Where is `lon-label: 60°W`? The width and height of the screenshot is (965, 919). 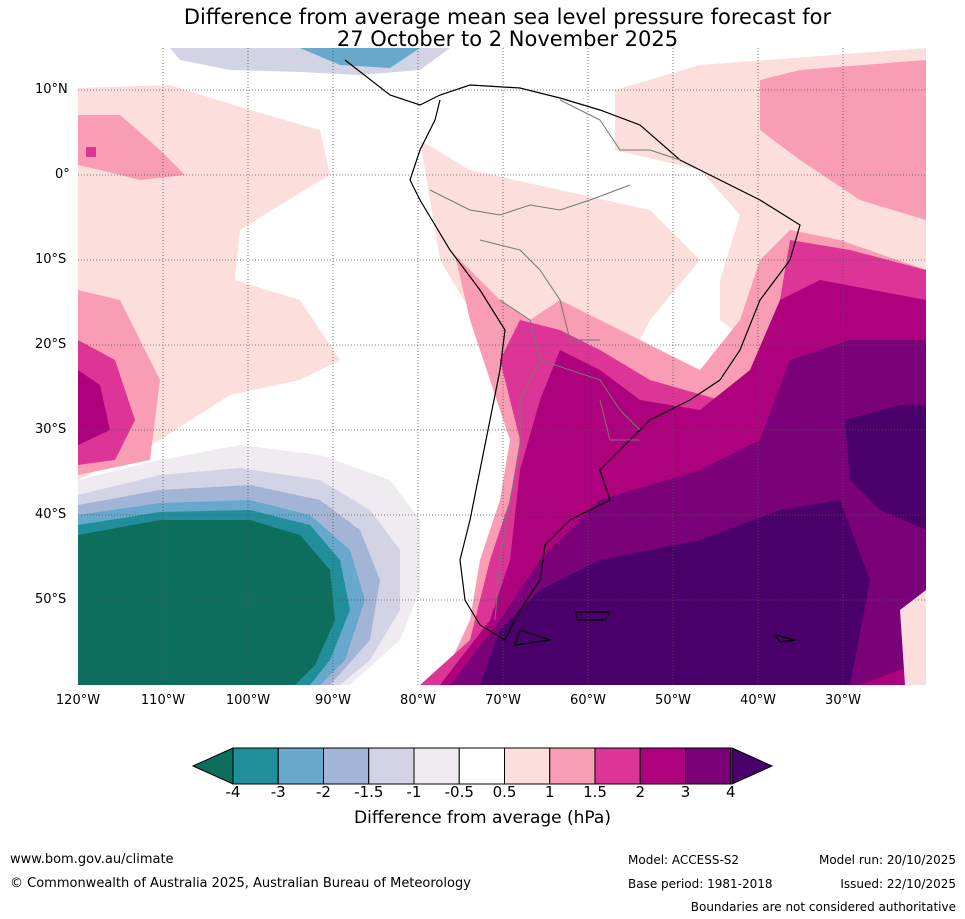
lon-label: 60°W is located at coordinates (588, 700).